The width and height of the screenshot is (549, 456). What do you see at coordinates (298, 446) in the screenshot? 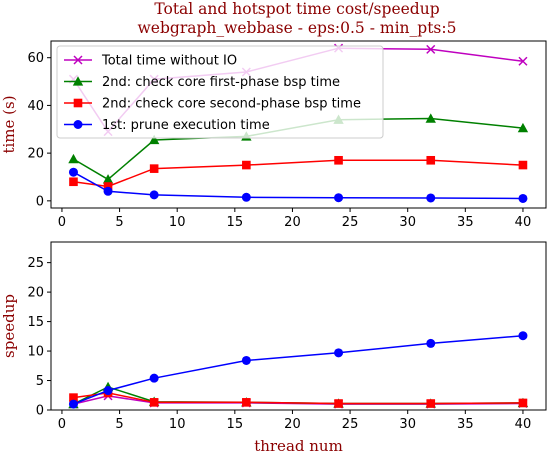
I see `x-axis-label: thread num` at bounding box center [298, 446].